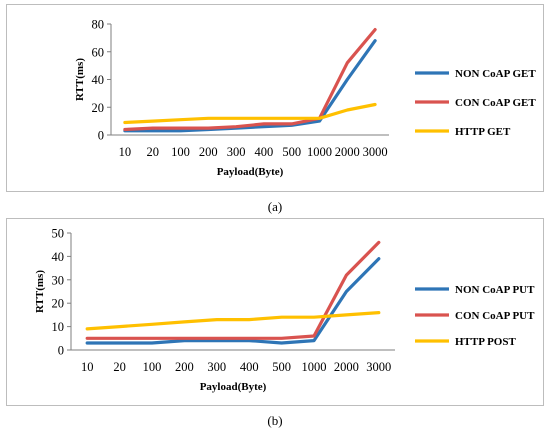 This screenshot has width=550, height=434. I want to click on chart-0-y-tick-label: 80, so click(98, 25).